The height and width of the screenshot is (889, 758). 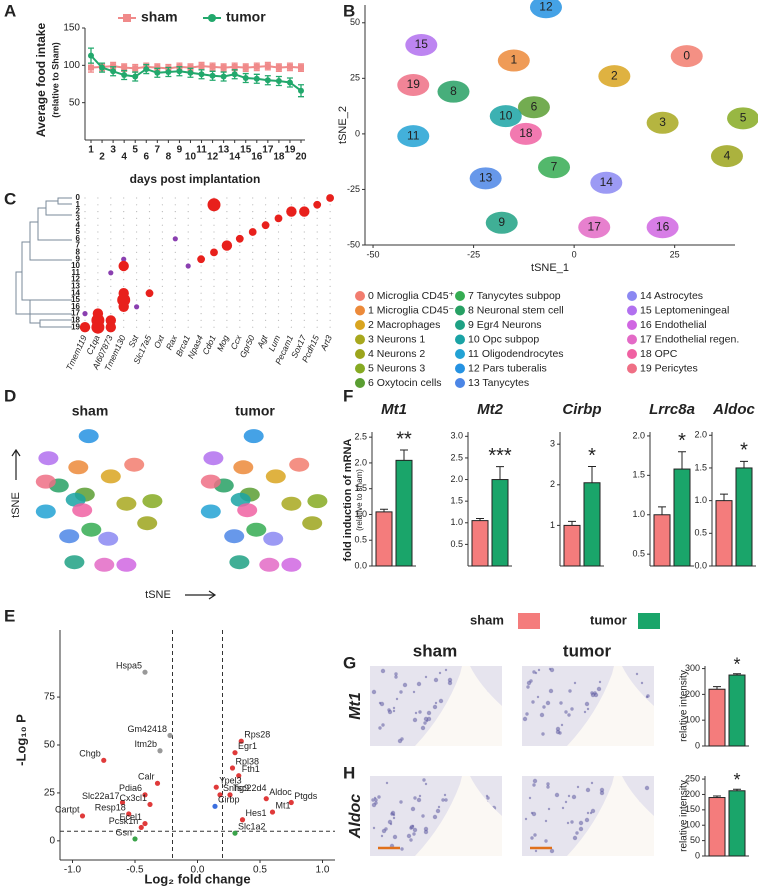 What do you see at coordinates (574, 254) in the screenshot?
I see `x-tick-label: 0` at bounding box center [574, 254].